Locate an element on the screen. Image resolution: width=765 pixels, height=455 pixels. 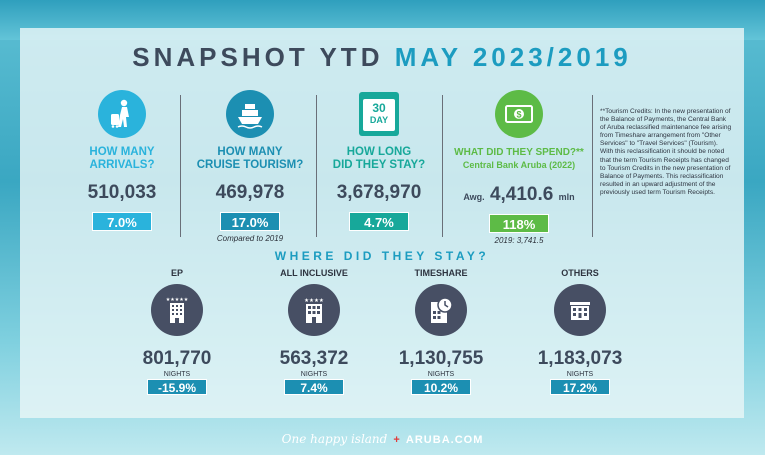
stay-others: OTHERS 1,183,073 NIGHTS 17.2% is located at coordinates (580, 332).